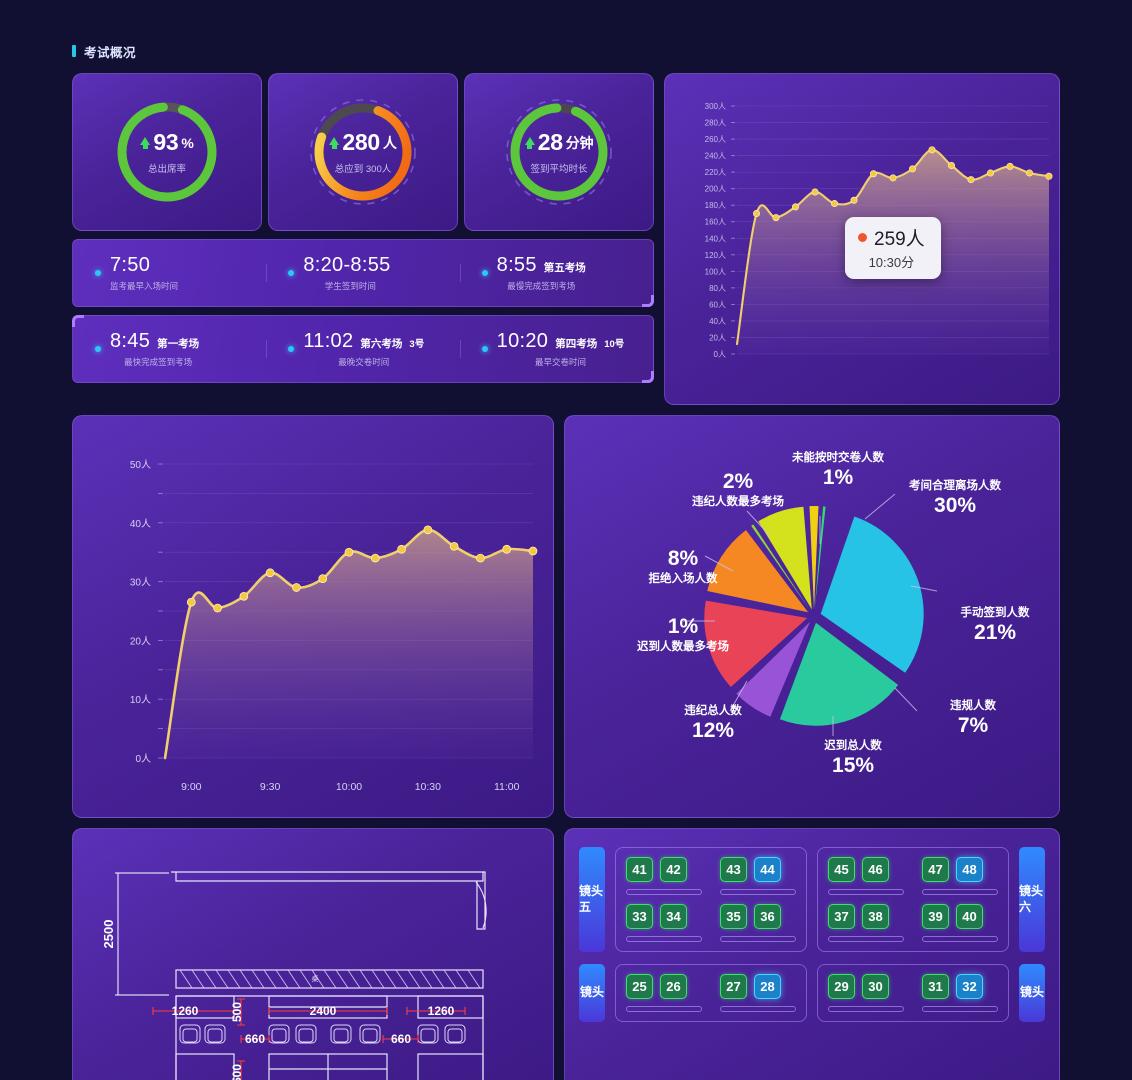 The image size is (1132, 1080). I want to click on seat: 36, so click(768, 916).